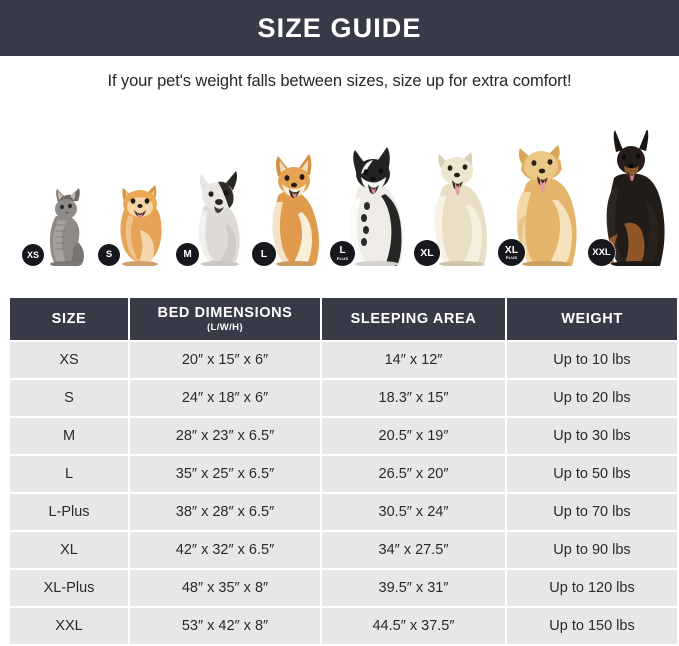  Describe the element at coordinates (69, 626) in the screenshot. I see `cell-size: XXL` at that location.